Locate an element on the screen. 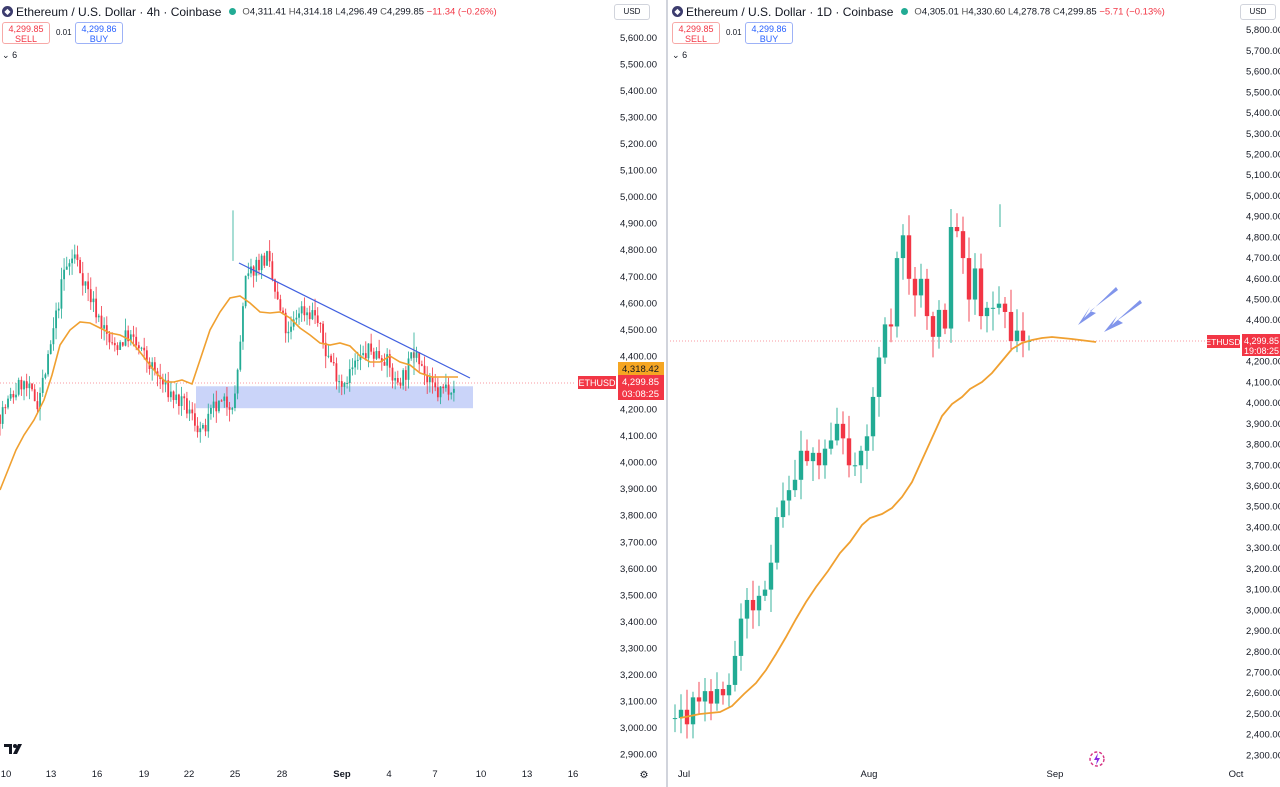  y-tick-label: 4,100.00 is located at coordinates (638, 436).